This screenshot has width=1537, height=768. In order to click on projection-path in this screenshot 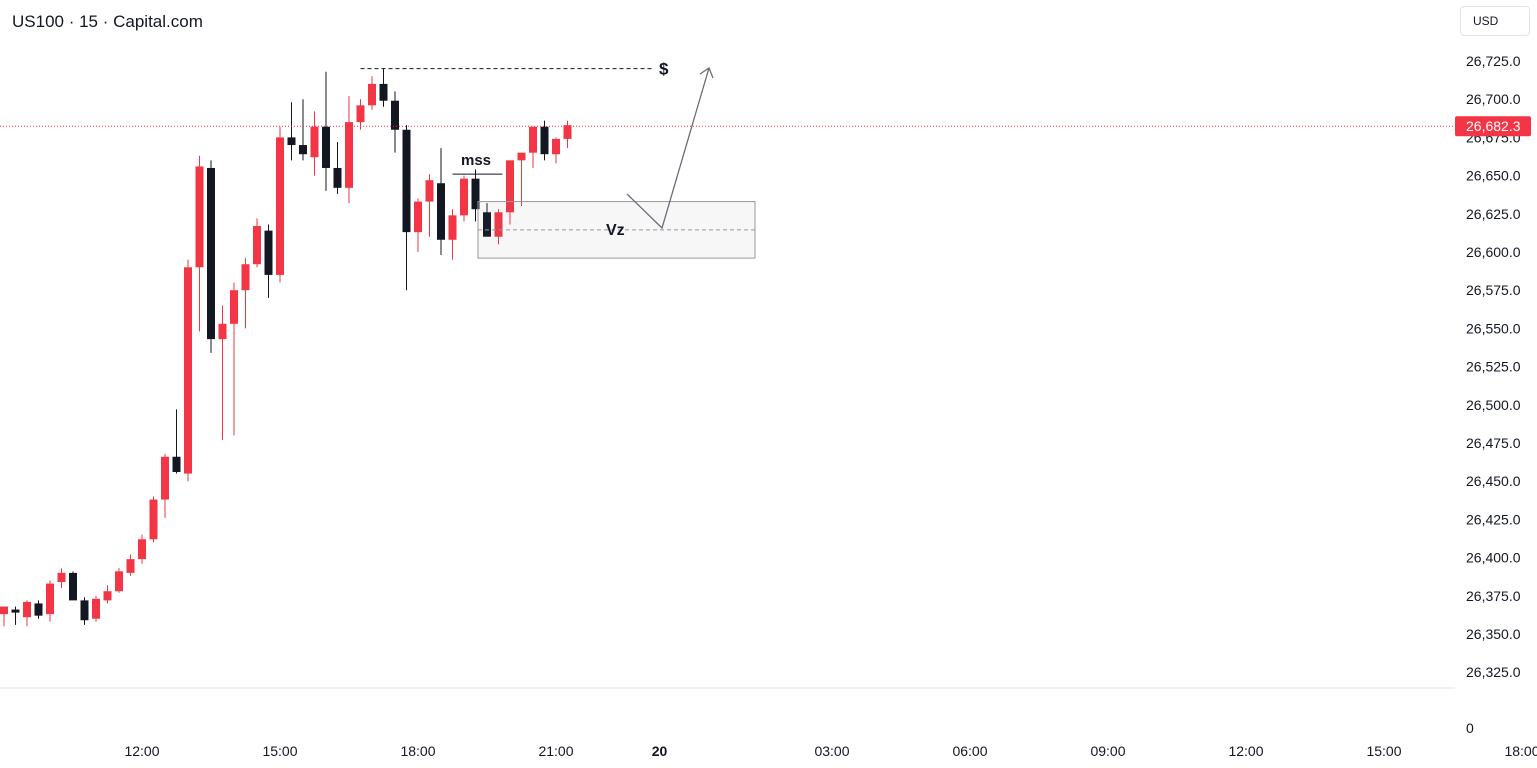, I will do `click(668, 148)`.